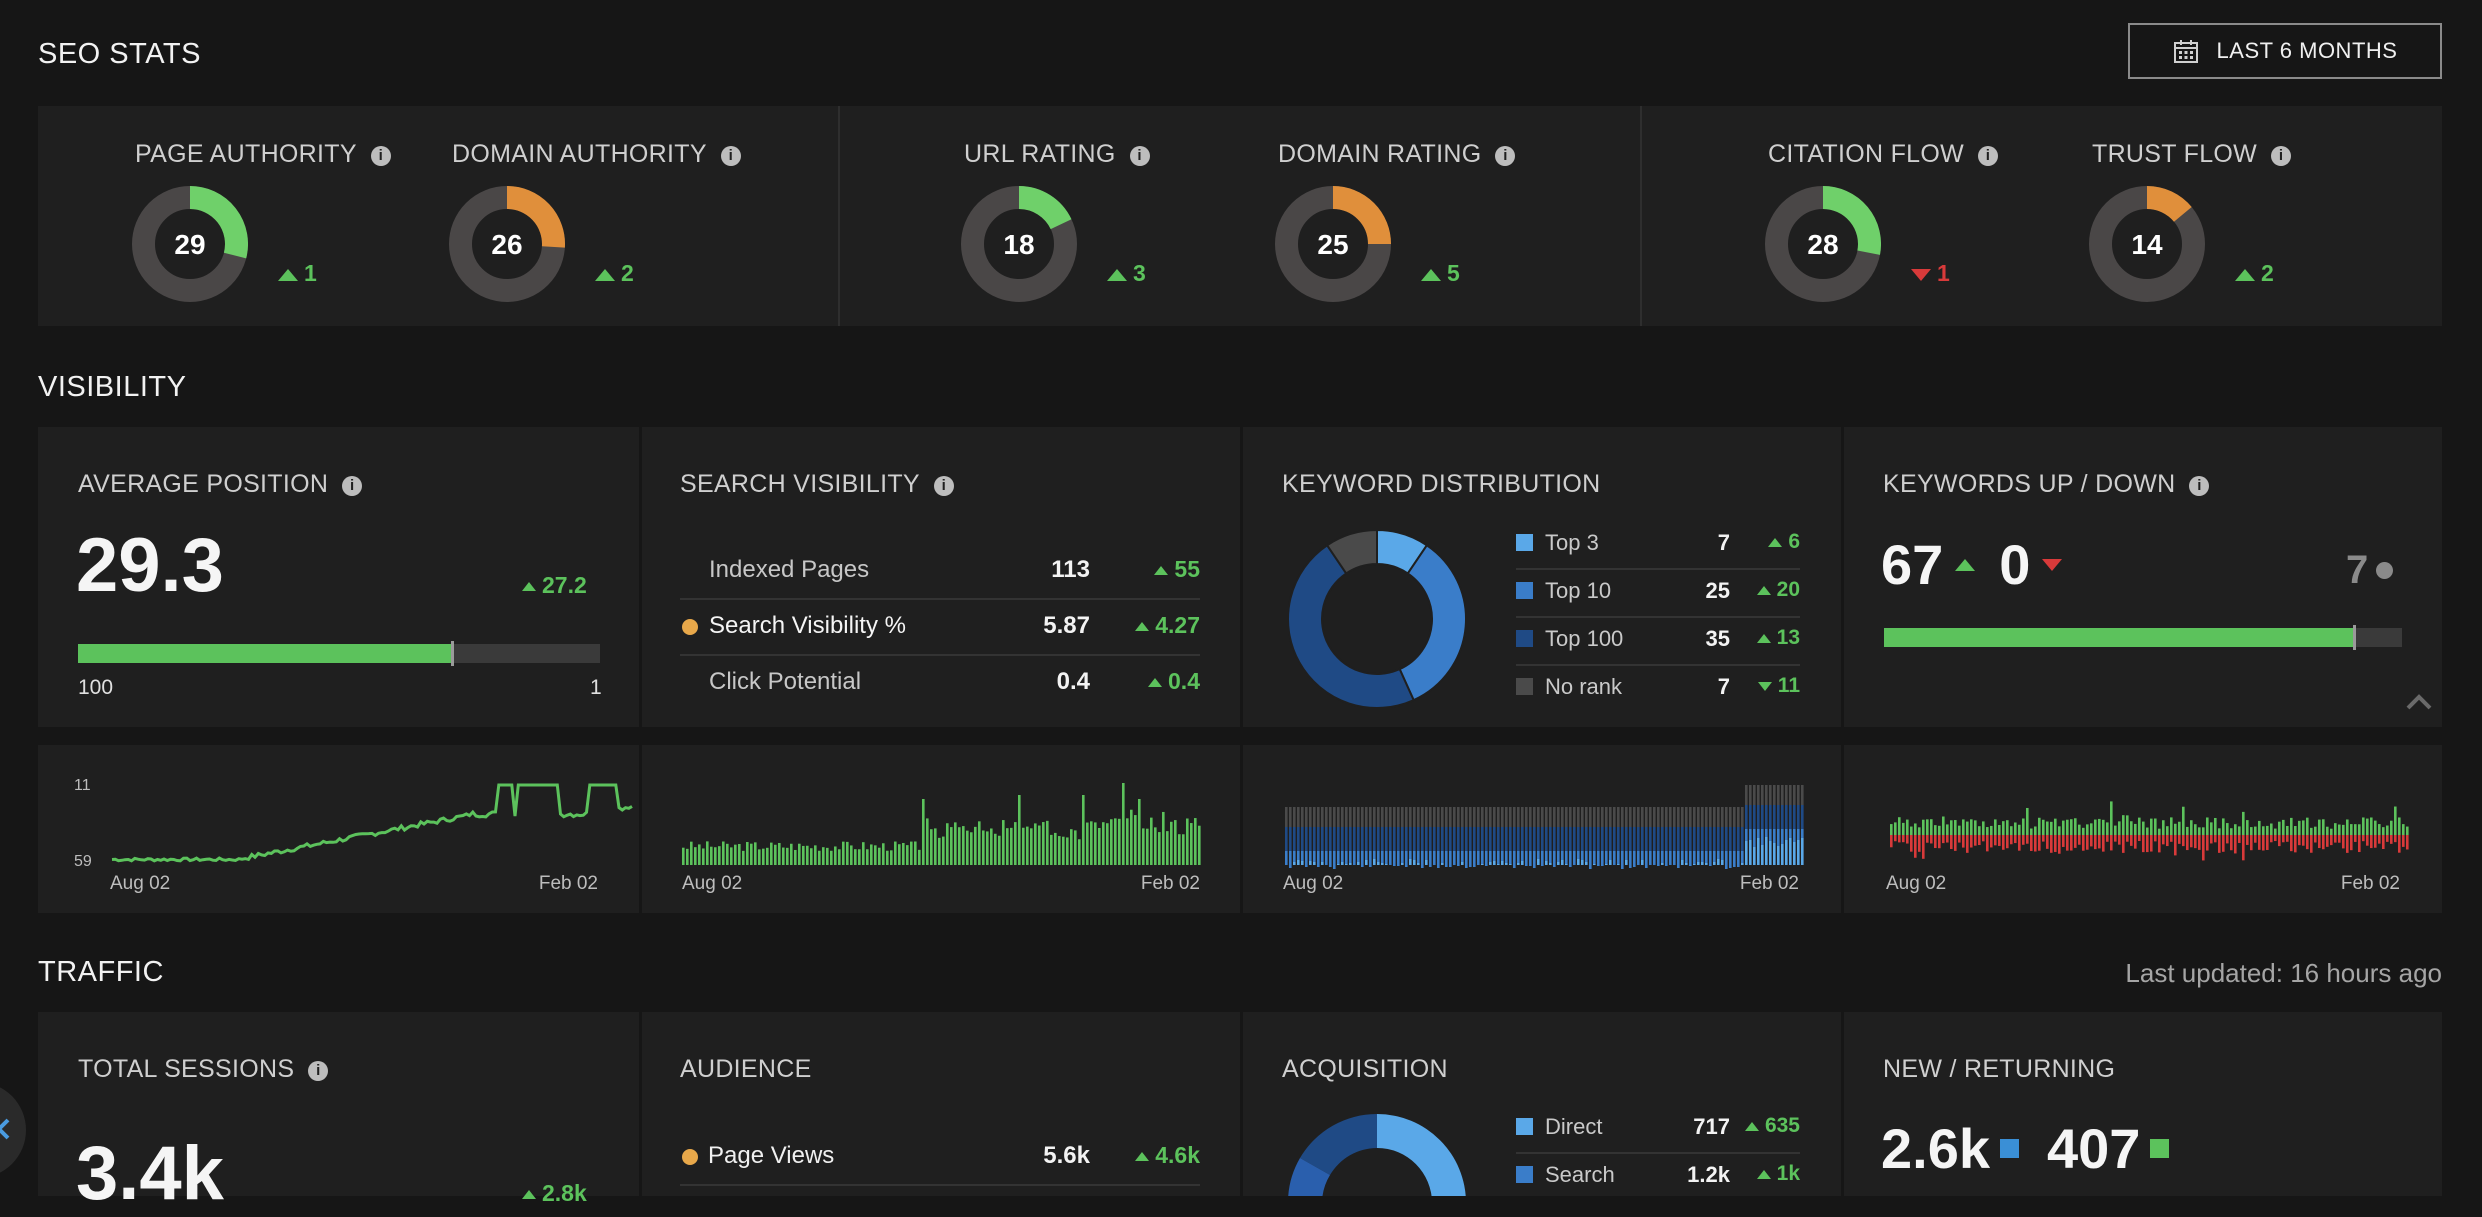 Image resolution: width=2482 pixels, height=1217 pixels. I want to click on row-delta: 20, so click(1778, 590).